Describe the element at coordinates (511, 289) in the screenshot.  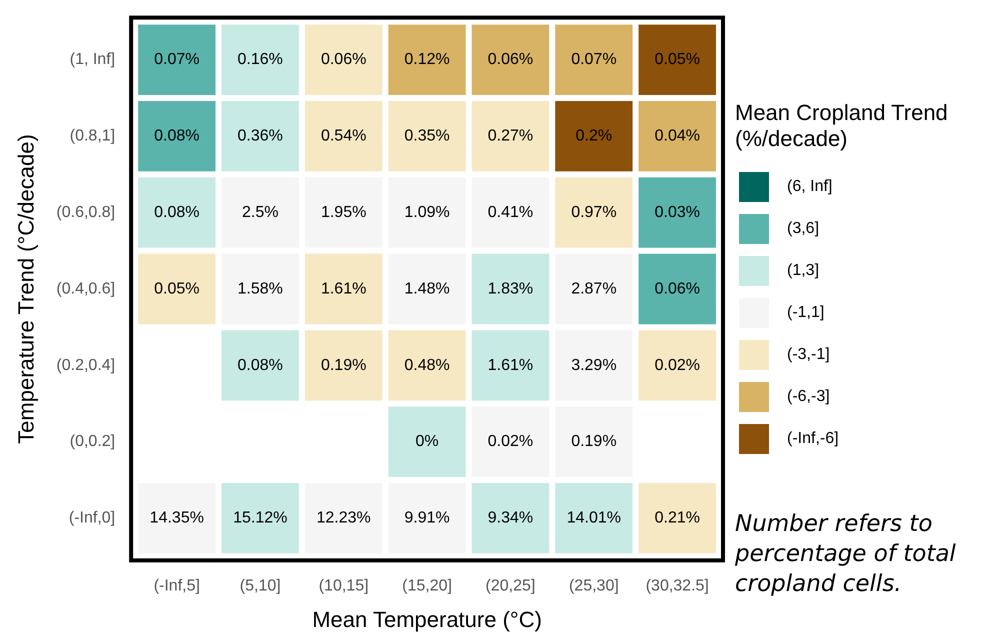
I see `data-label: 1.83%` at that location.